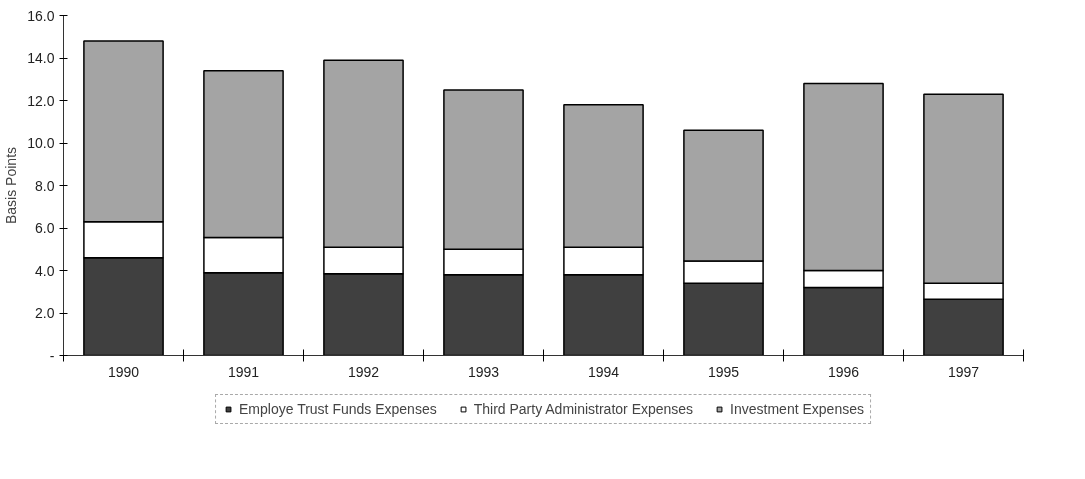 The image size is (1085, 479). I want to click on x-tick-label: 1995, so click(723, 371).